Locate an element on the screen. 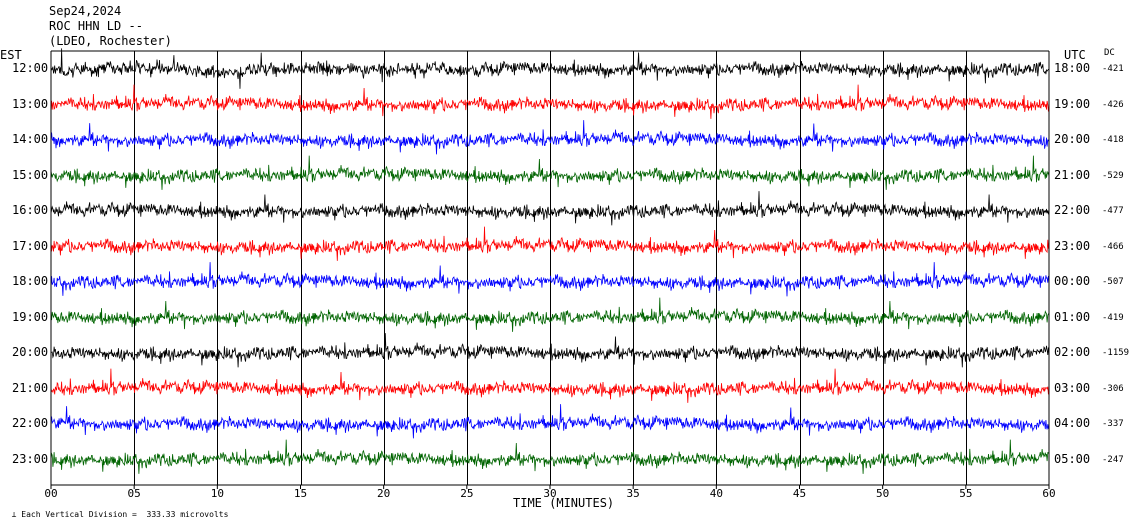 The image size is (1130, 519). x-tick-label: 10 is located at coordinates (217, 493).